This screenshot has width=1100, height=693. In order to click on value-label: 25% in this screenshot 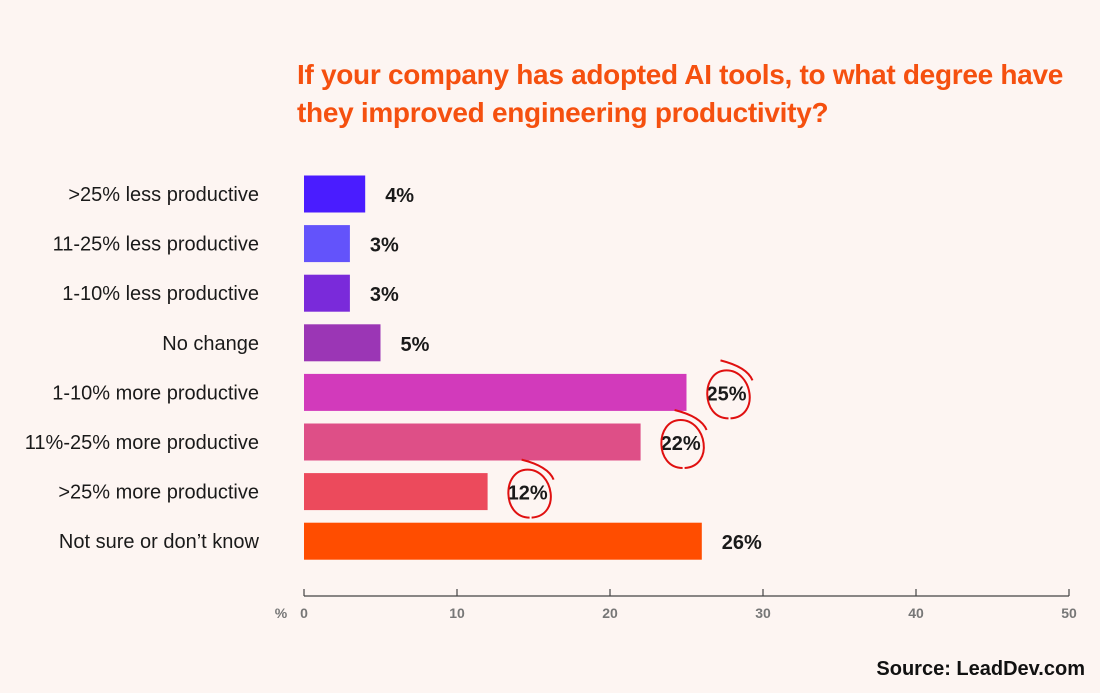, I will do `click(727, 394)`.